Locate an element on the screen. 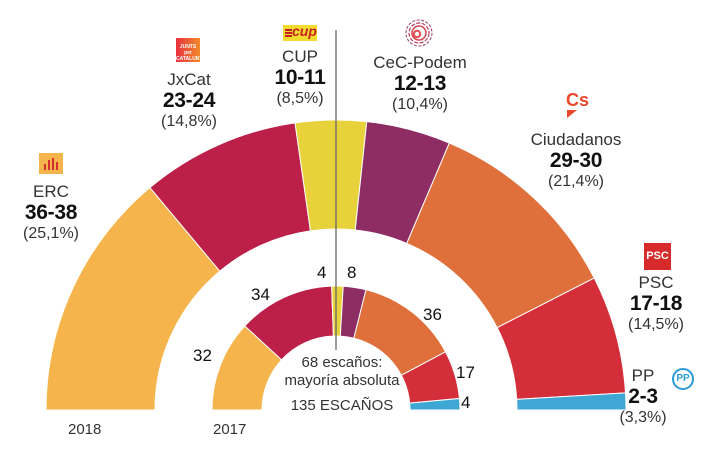  party-name: Ciudadanos is located at coordinates (576, 139).